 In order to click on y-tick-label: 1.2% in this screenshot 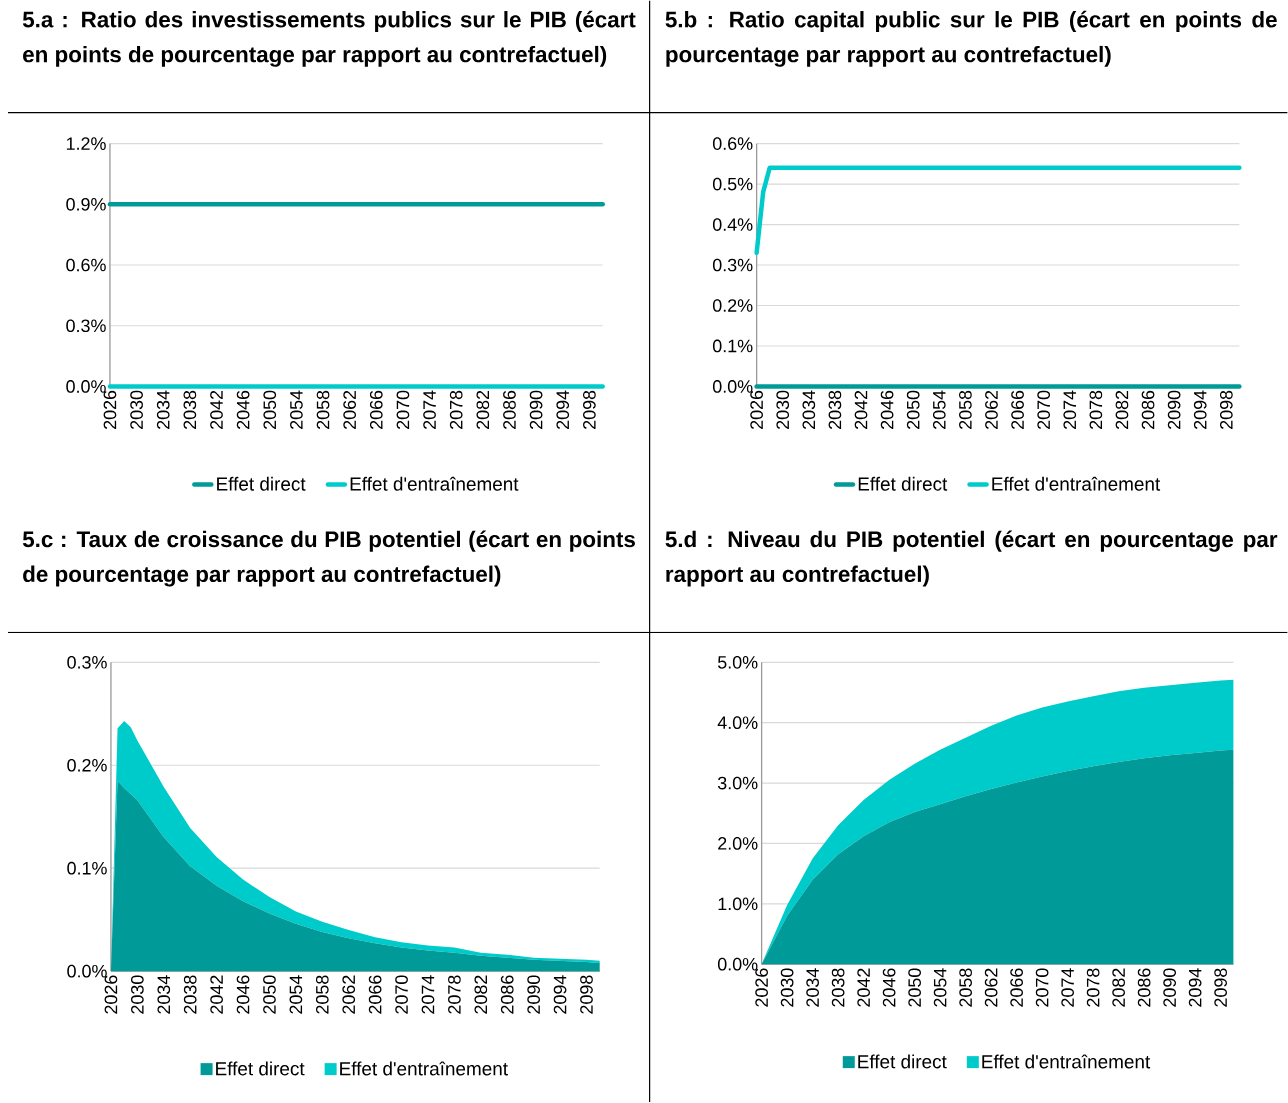, I will do `click(86, 144)`.